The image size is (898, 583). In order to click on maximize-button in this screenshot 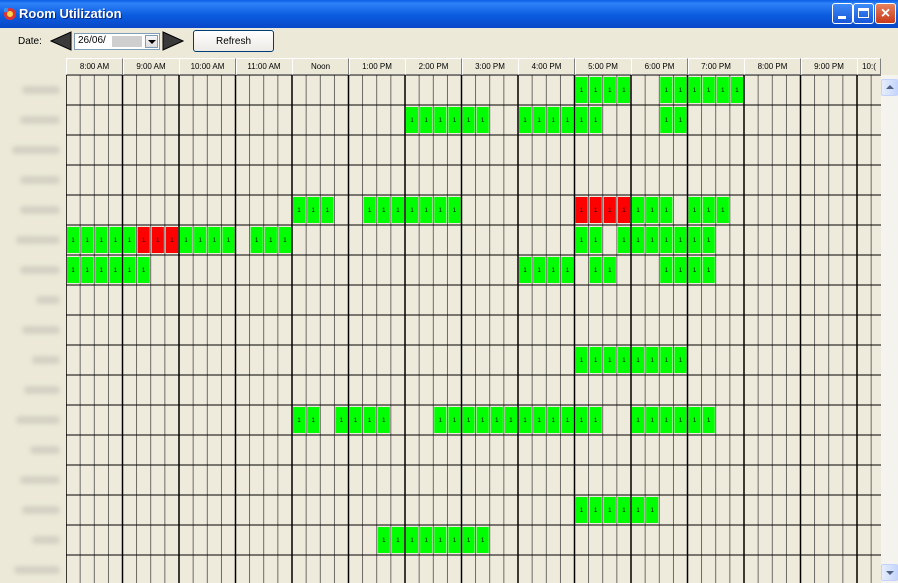, I will do `click(863, 13)`.